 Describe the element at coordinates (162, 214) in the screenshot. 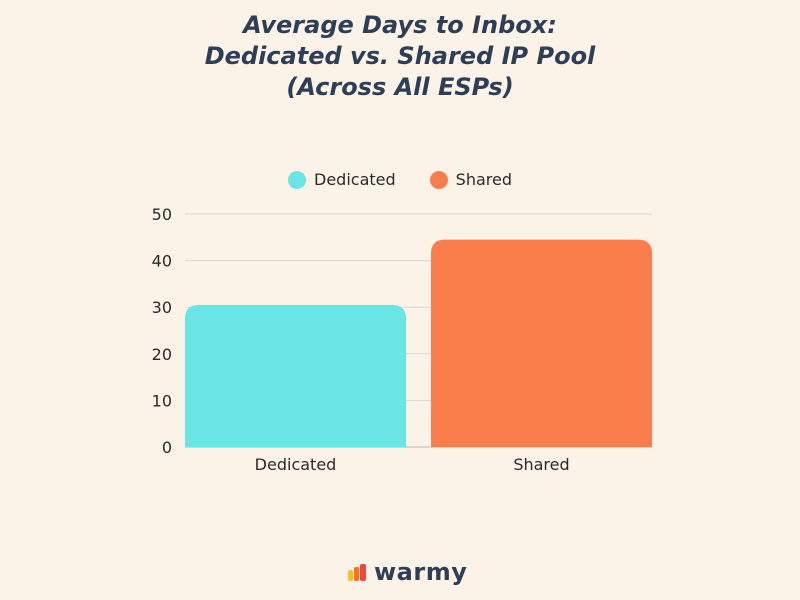

I see `y-tick-label: 50` at that location.